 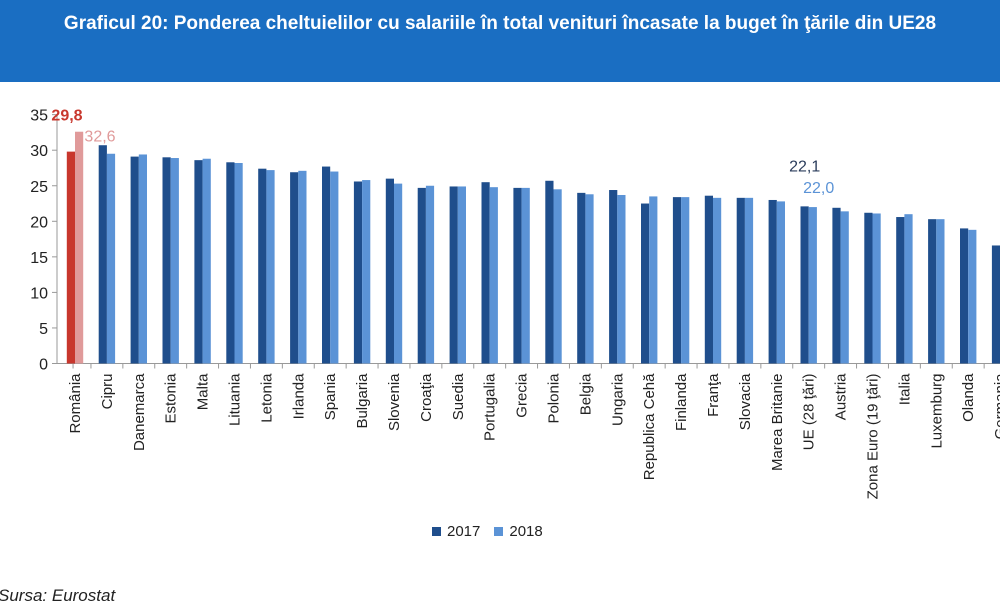 I want to click on legend: 2017 2018, so click(x=490, y=531).